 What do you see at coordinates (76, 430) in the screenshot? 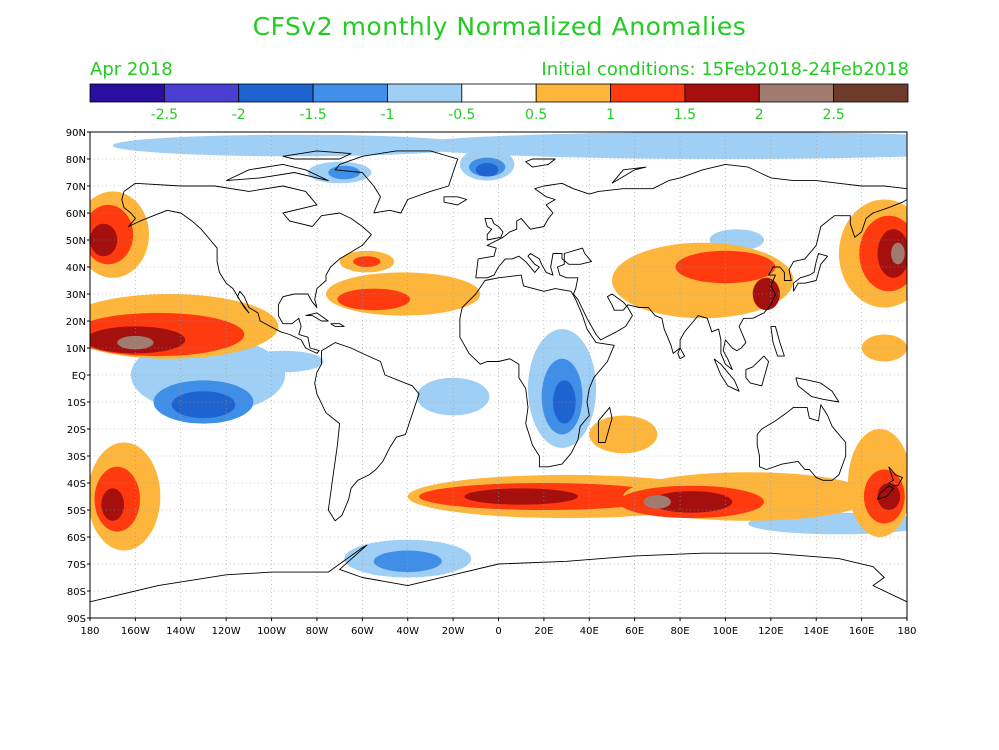
I see `lat-tick-label: 20S` at bounding box center [76, 430].